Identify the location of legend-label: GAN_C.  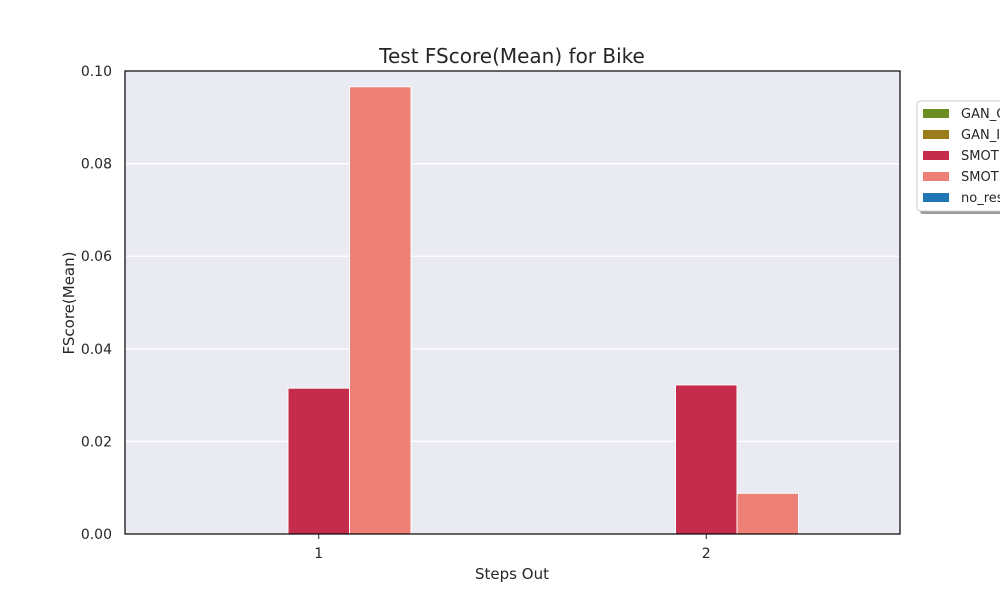
(980, 114).